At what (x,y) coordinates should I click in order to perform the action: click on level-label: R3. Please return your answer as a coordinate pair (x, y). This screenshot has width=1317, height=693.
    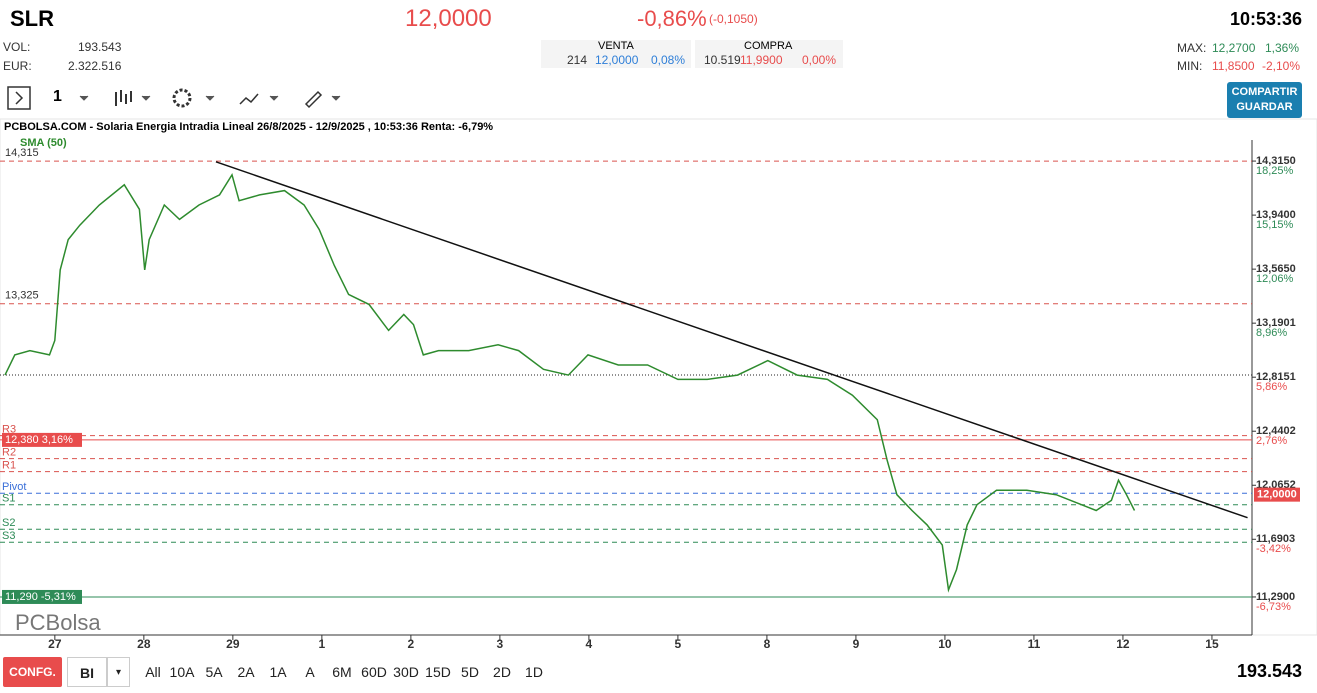
    Looking at the image, I should click on (9, 429).